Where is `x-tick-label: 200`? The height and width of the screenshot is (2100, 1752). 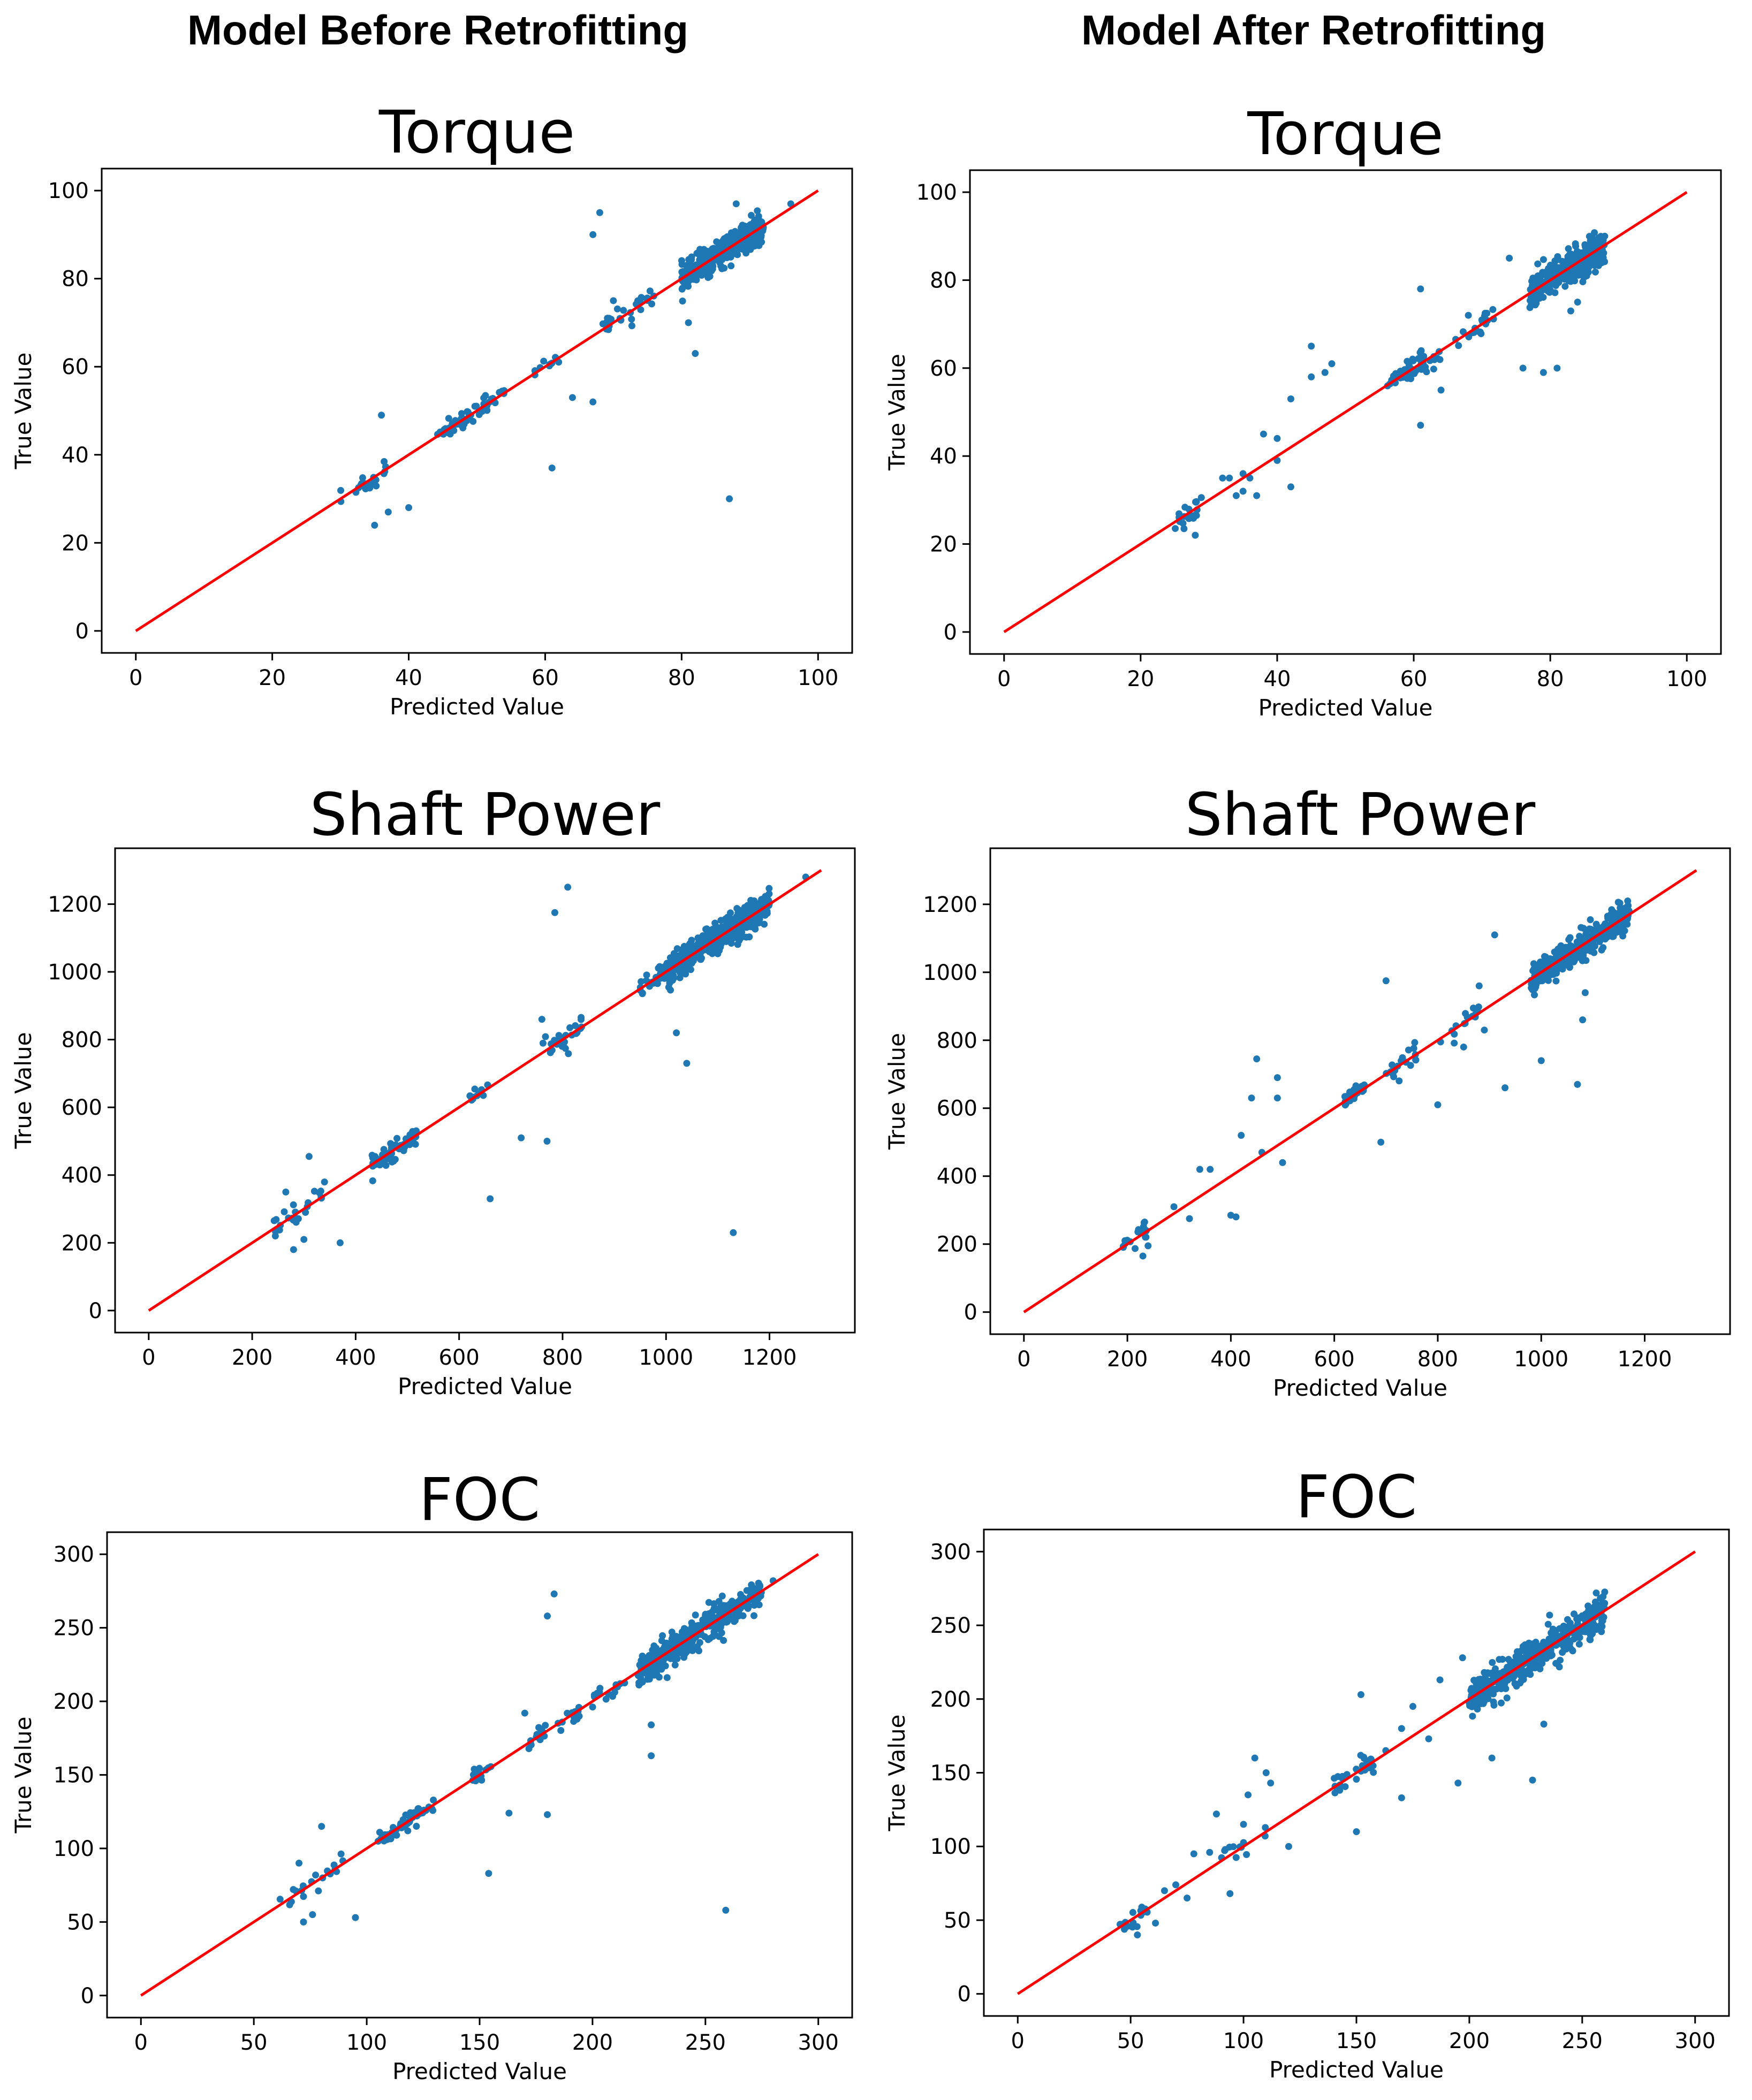
x-tick-label: 200 is located at coordinates (1127, 1360).